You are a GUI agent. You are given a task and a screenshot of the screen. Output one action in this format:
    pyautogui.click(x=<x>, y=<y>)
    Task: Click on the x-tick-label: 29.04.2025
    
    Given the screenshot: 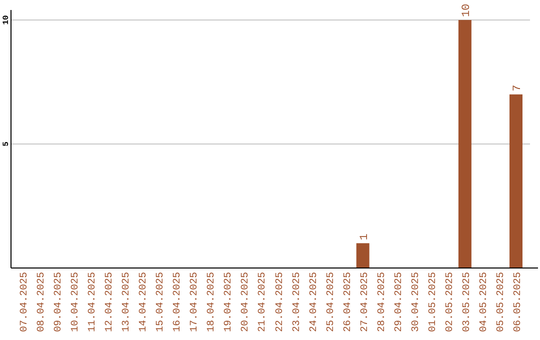 What is the action you would take?
    pyautogui.click(x=399, y=302)
    